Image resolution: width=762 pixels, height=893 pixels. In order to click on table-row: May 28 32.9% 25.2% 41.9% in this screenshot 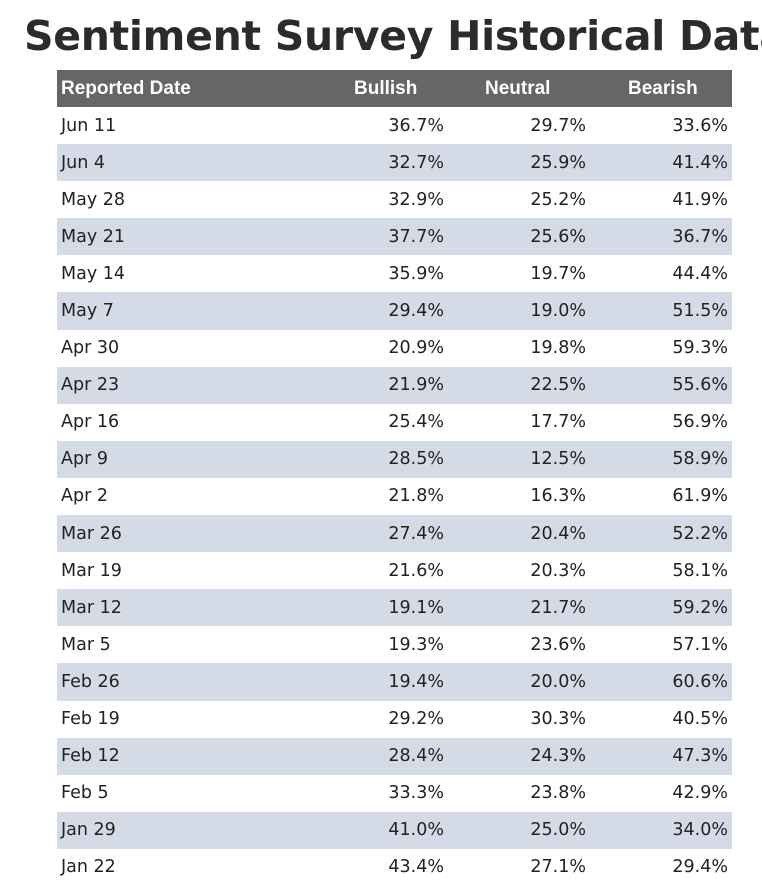, I will do `click(394, 200)`.